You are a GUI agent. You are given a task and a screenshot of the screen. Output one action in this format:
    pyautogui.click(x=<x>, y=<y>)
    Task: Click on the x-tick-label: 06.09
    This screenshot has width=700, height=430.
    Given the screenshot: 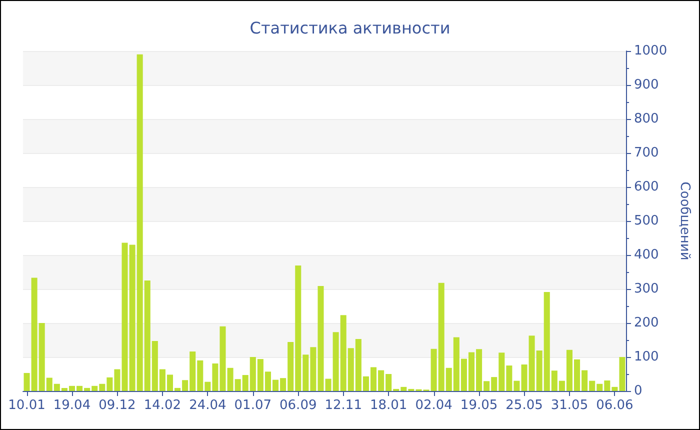 What is the action you would take?
    pyautogui.click(x=298, y=405)
    